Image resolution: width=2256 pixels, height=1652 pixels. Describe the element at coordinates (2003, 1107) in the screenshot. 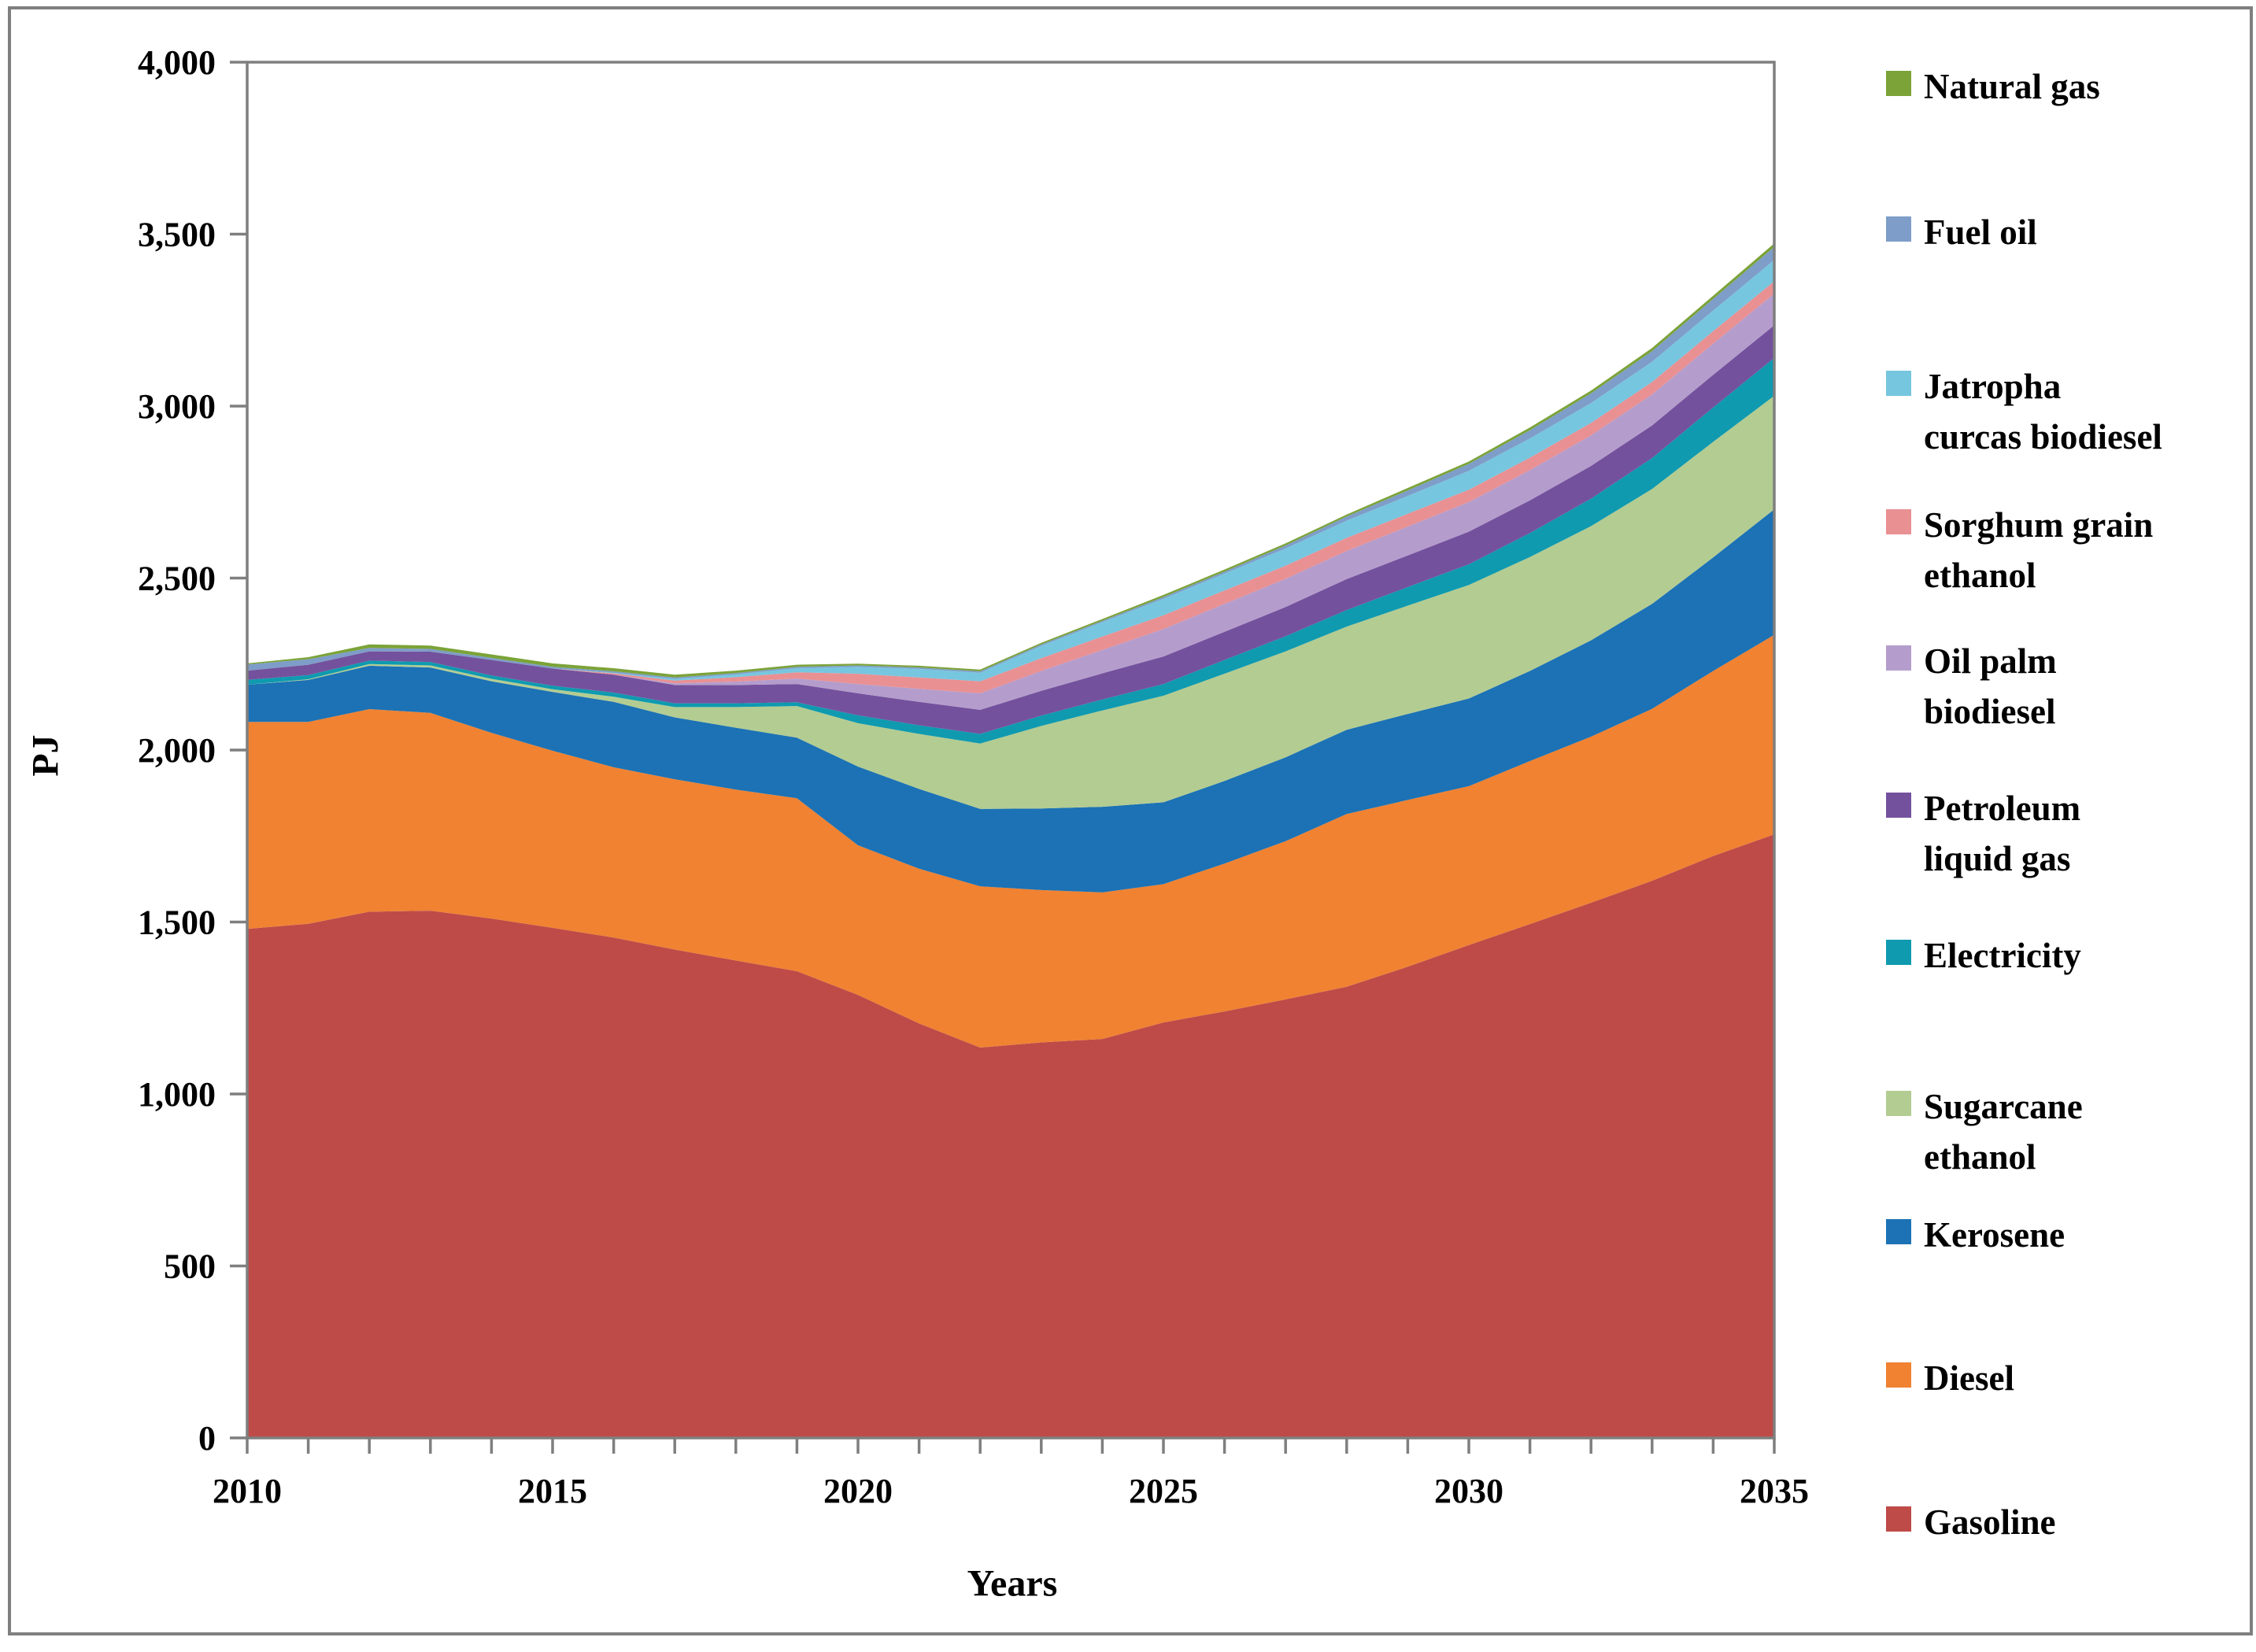

I see `legend-label-line: Sugarcane` at that location.